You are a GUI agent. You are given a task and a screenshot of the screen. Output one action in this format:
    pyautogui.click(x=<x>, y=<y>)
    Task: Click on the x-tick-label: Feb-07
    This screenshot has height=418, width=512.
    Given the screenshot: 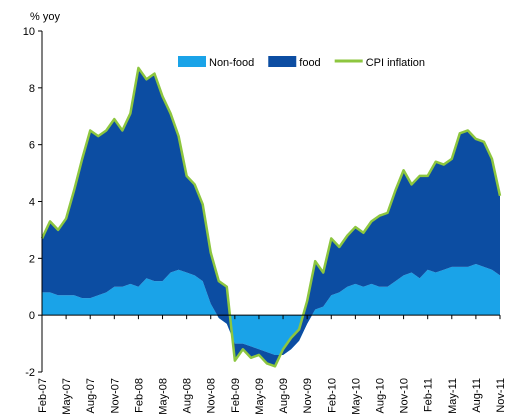 What is the action you would take?
    pyautogui.click(x=43, y=395)
    